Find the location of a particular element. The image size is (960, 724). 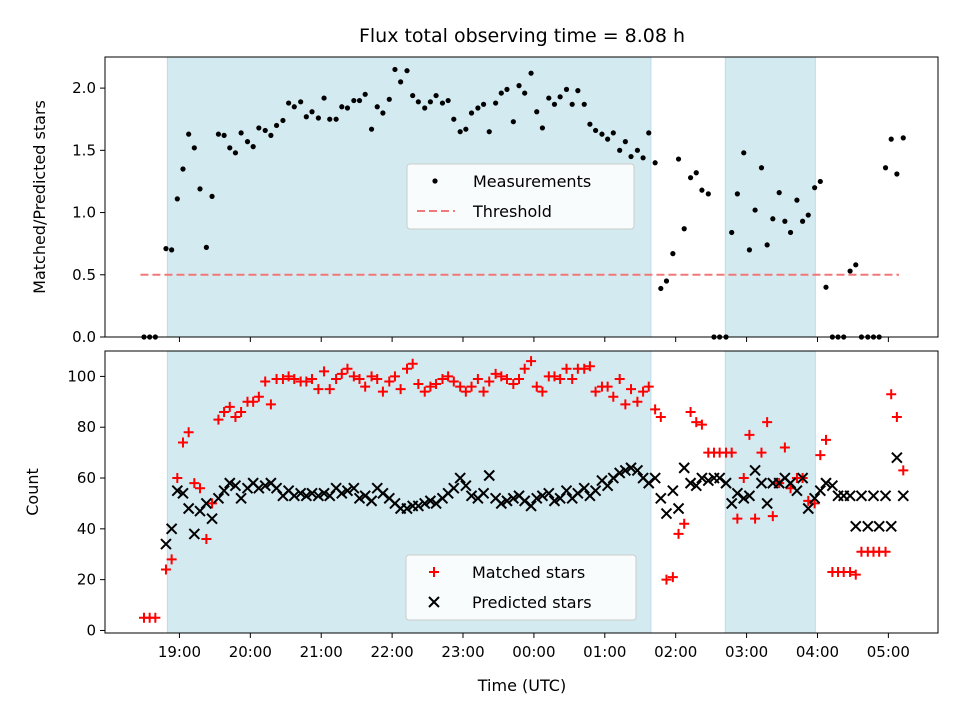

y-tick-label: 1.0 is located at coordinates (84, 213).